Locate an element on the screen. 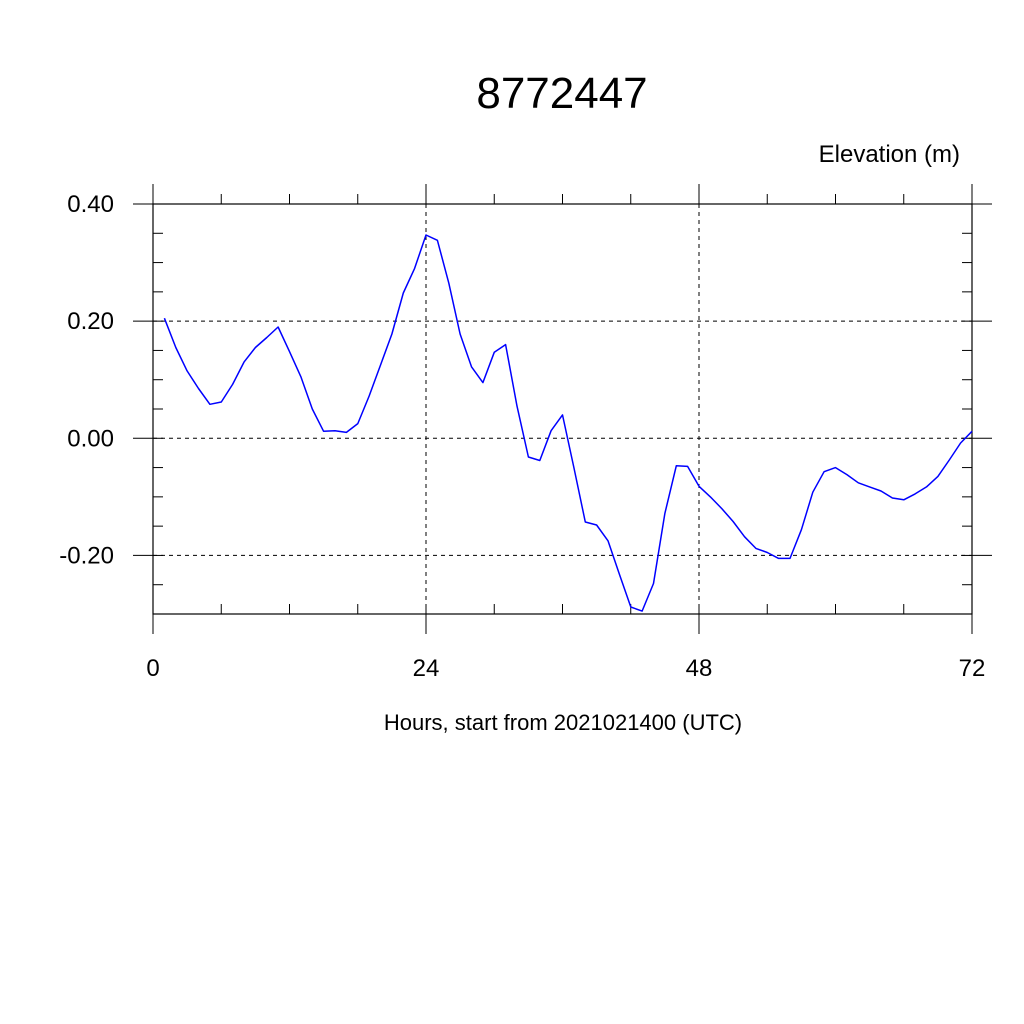 The image size is (1024, 1024). x-tick-labels: 0 24 48 72 is located at coordinates (565, 668).